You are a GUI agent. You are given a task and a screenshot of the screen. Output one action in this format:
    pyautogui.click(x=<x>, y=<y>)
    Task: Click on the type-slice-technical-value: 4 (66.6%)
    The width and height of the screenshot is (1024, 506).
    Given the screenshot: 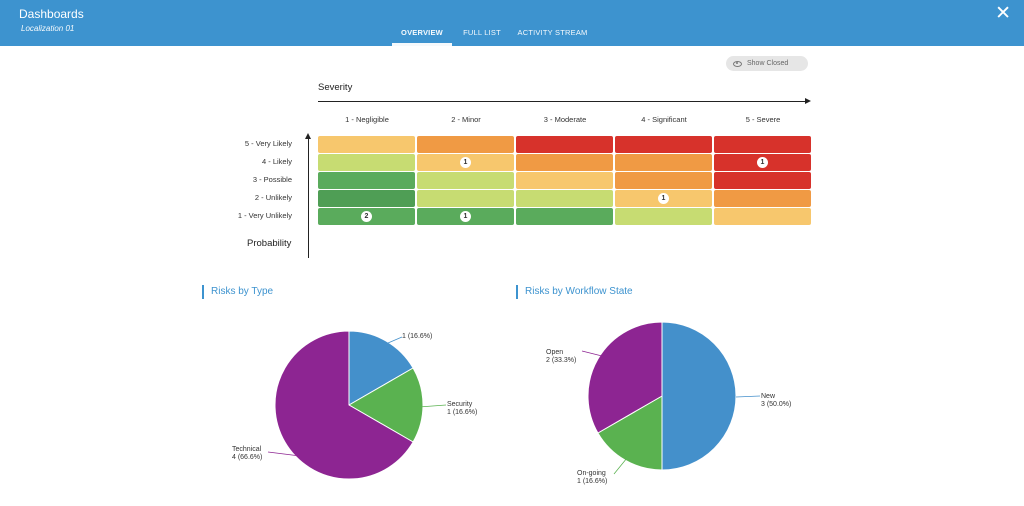 What is the action you would take?
    pyautogui.click(x=247, y=457)
    